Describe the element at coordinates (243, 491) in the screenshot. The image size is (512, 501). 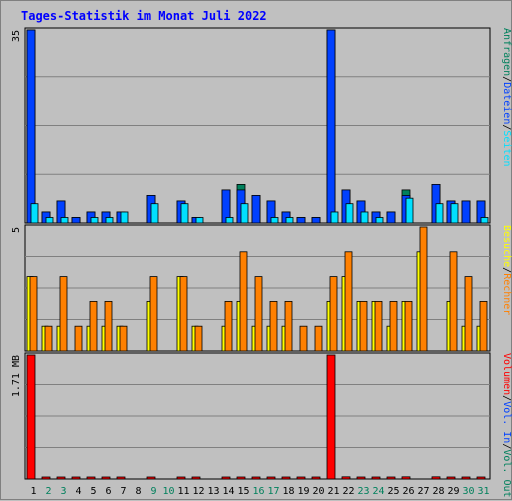
I see `day-label-15: 15` at that location.